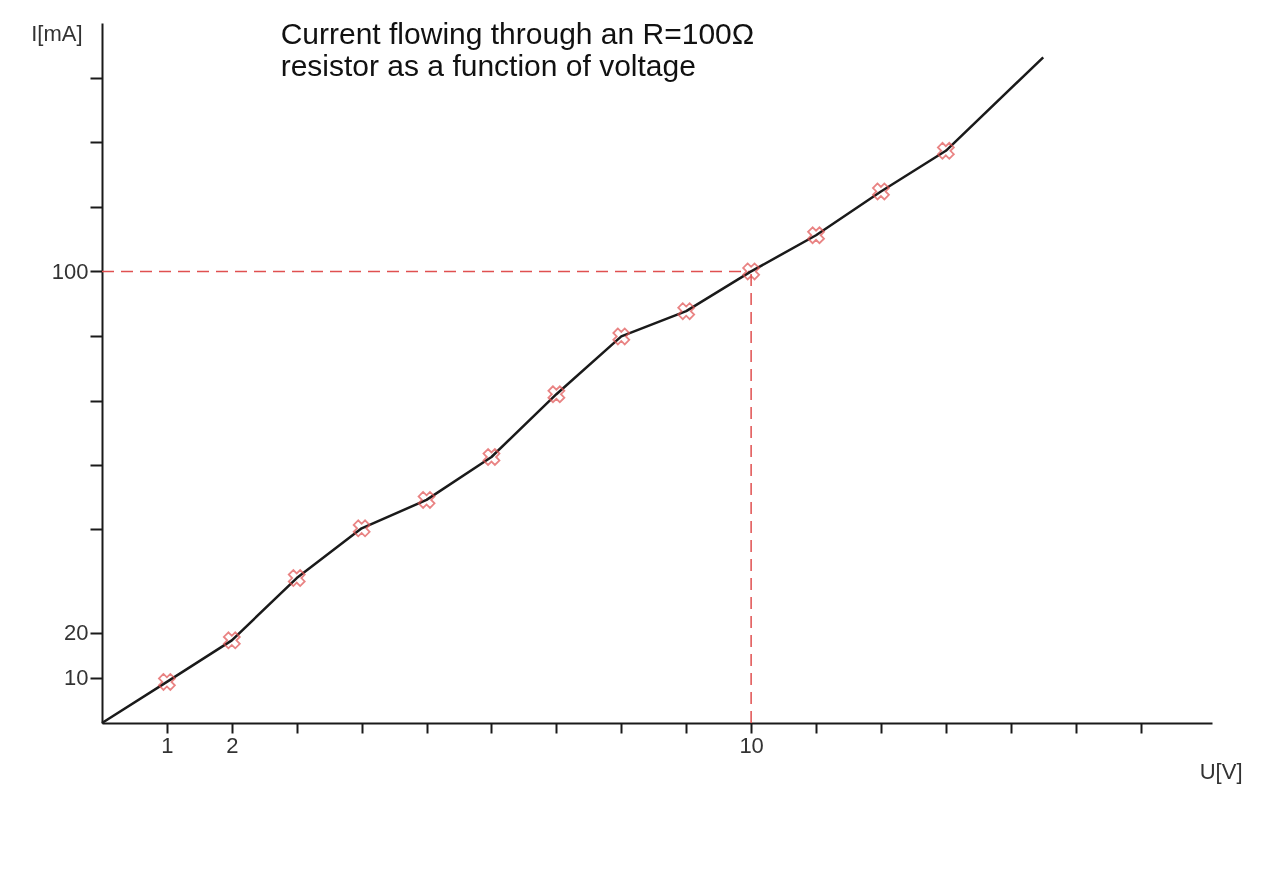  I want to click on x-tick-label: 10, so click(751, 745).